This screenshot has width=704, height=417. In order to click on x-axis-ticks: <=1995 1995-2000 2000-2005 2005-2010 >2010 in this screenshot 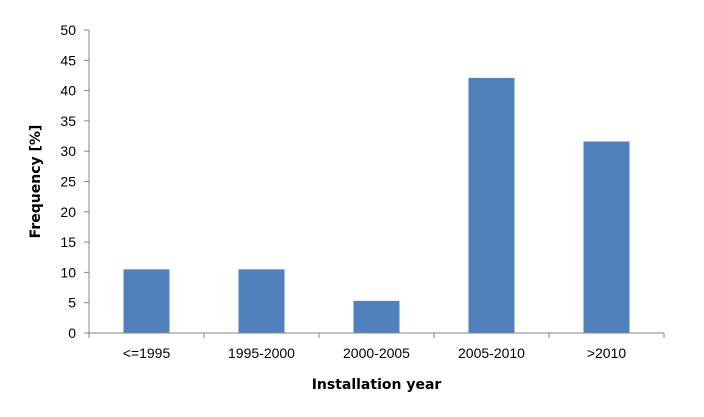, I will do `click(376, 347)`.